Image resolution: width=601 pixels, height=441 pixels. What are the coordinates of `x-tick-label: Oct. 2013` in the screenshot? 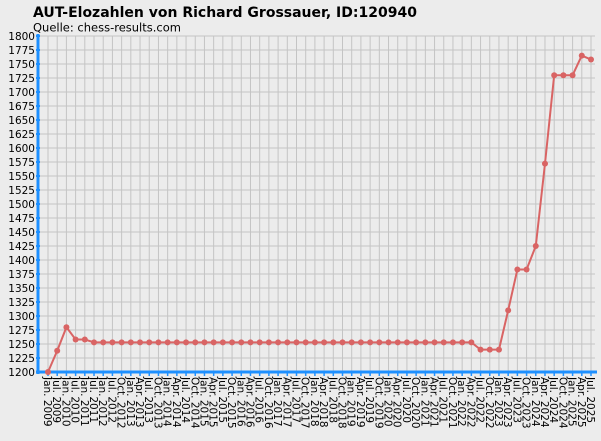 It's located at (157, 403).